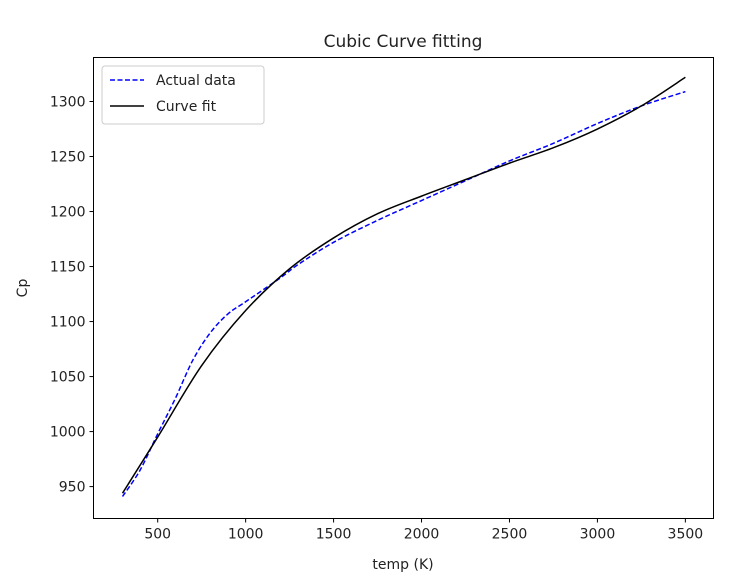 The image size is (747, 582). I want to click on y-tick-label: 1200, so click(68, 213).